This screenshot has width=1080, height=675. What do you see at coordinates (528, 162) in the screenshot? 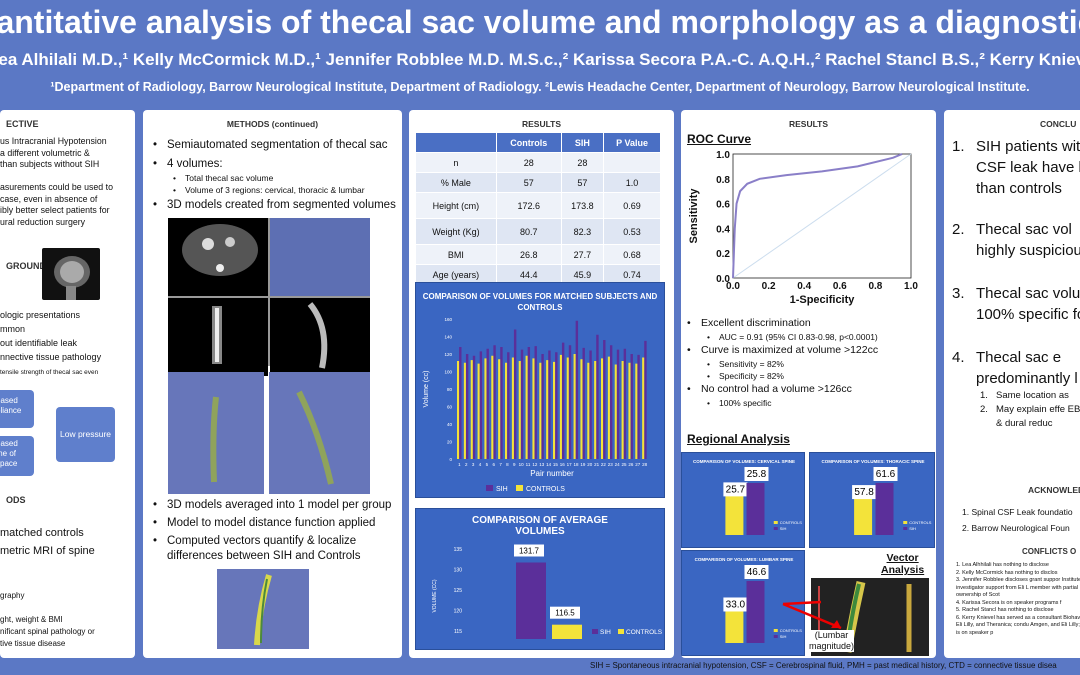
I see `table-cell: 28` at bounding box center [528, 162].